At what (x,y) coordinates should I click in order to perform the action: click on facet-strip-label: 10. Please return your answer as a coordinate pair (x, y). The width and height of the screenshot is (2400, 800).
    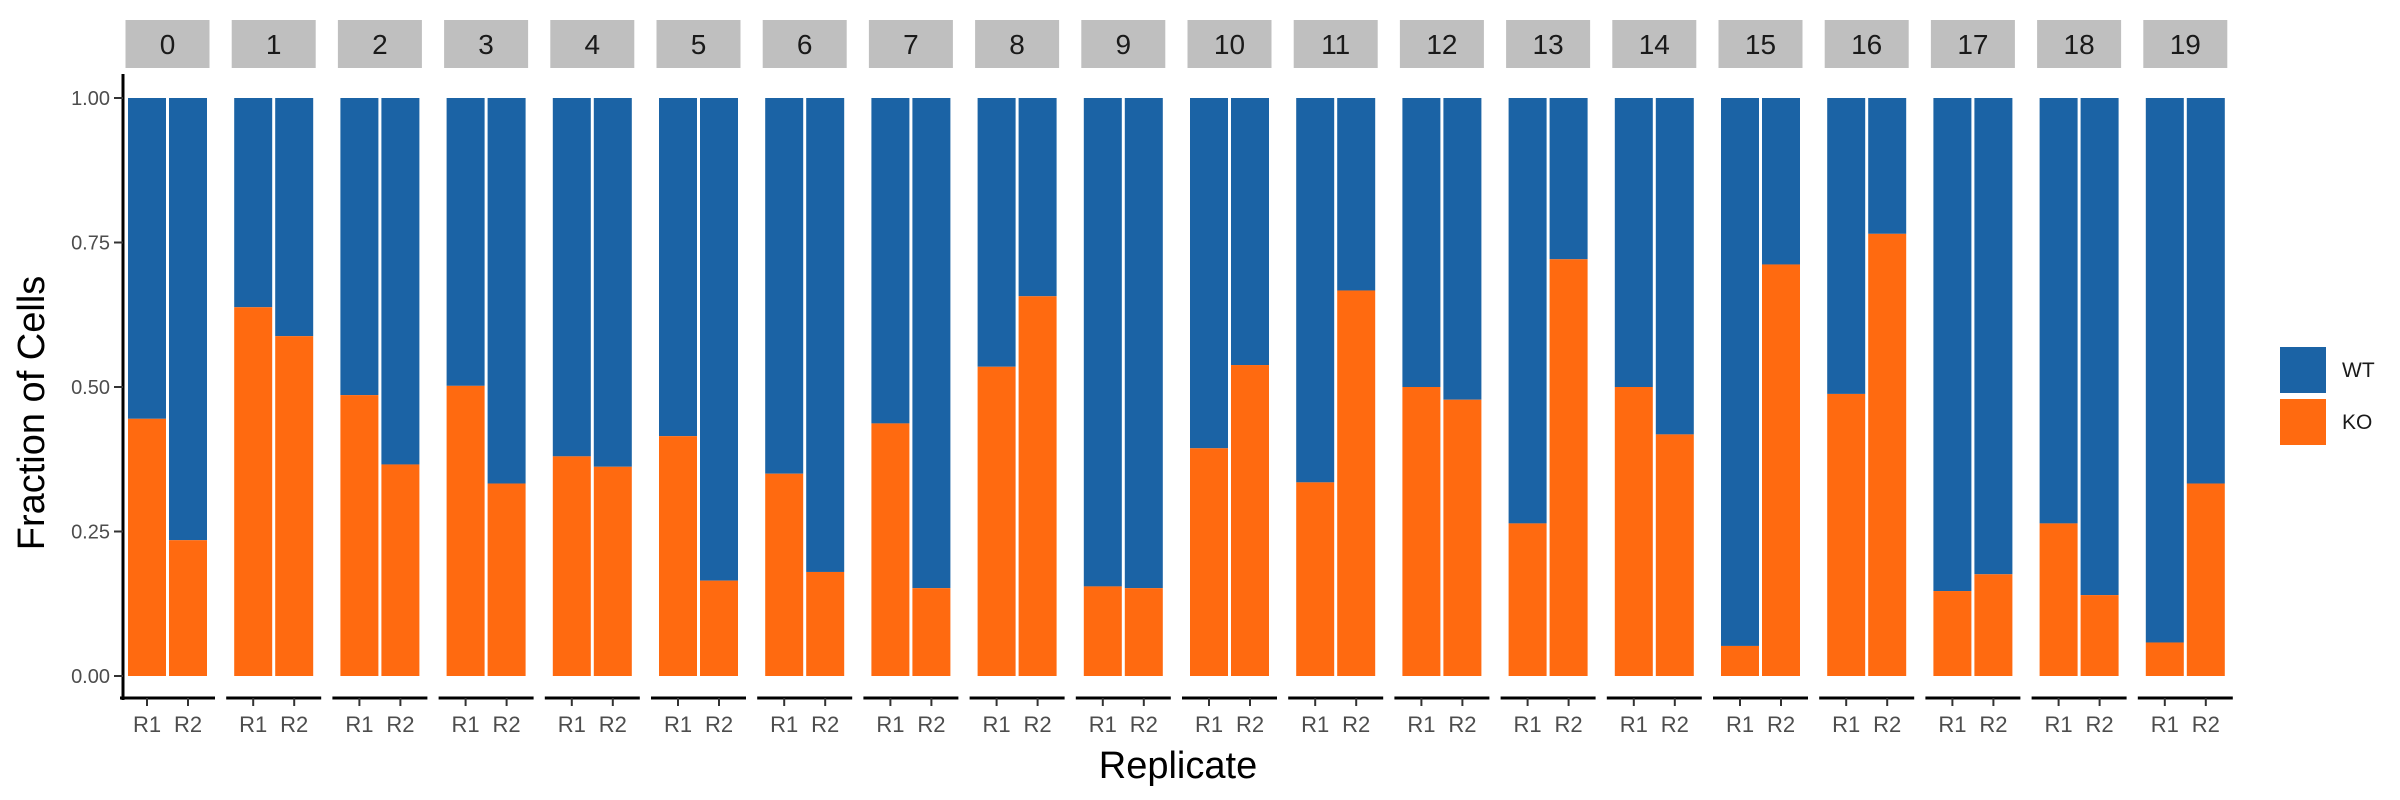
    Looking at the image, I should click on (1229, 44).